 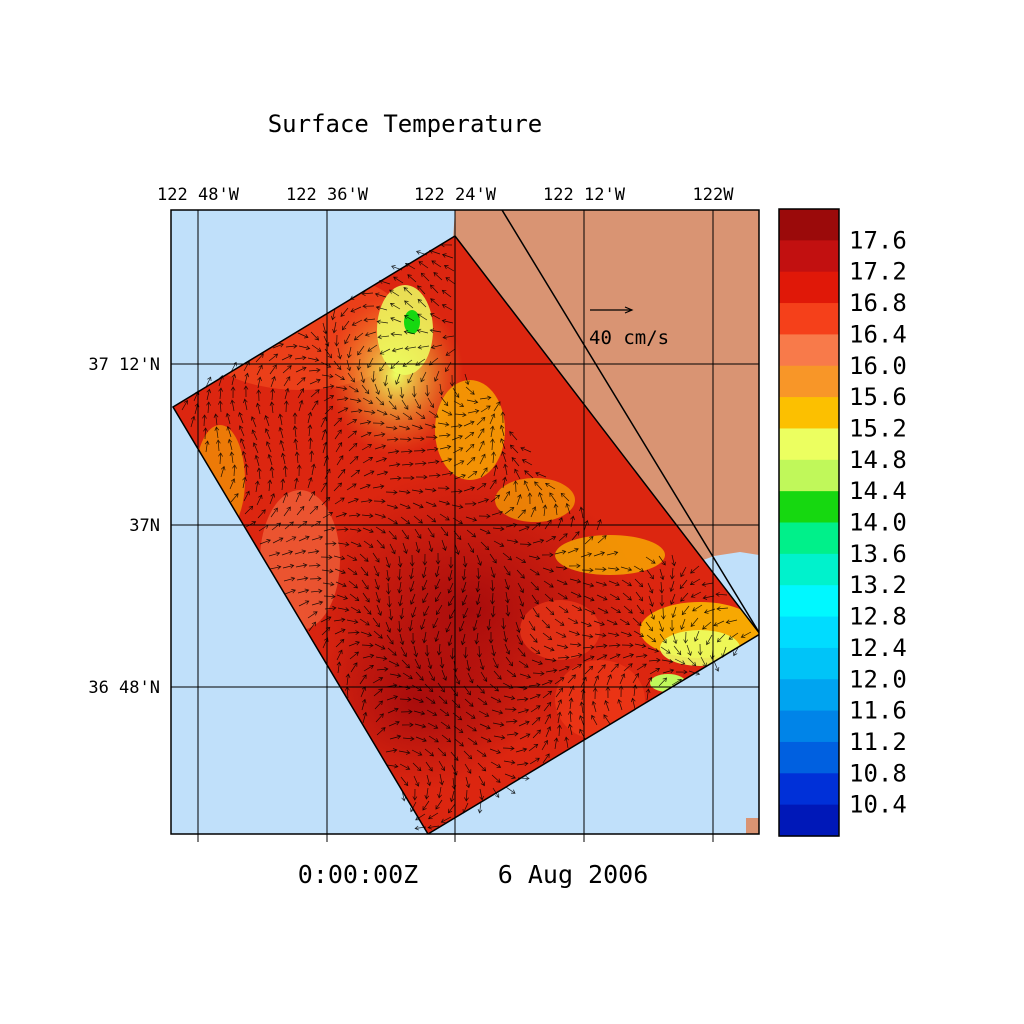 What do you see at coordinates (878, 585) in the screenshot?
I see `colorbar-tick-label: 13.2` at bounding box center [878, 585].